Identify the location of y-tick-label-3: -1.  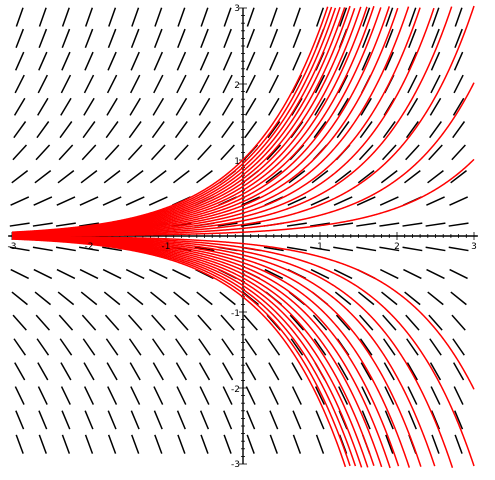
(235, 314).